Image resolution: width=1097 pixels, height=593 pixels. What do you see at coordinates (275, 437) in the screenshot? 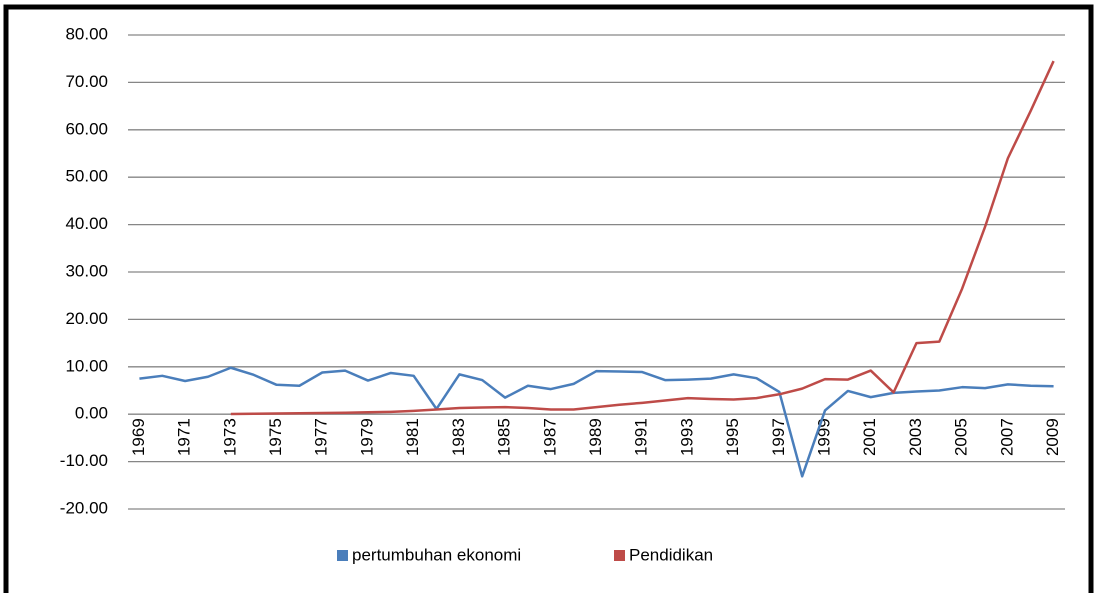
I see `x-tick-label: 1975` at bounding box center [275, 437].